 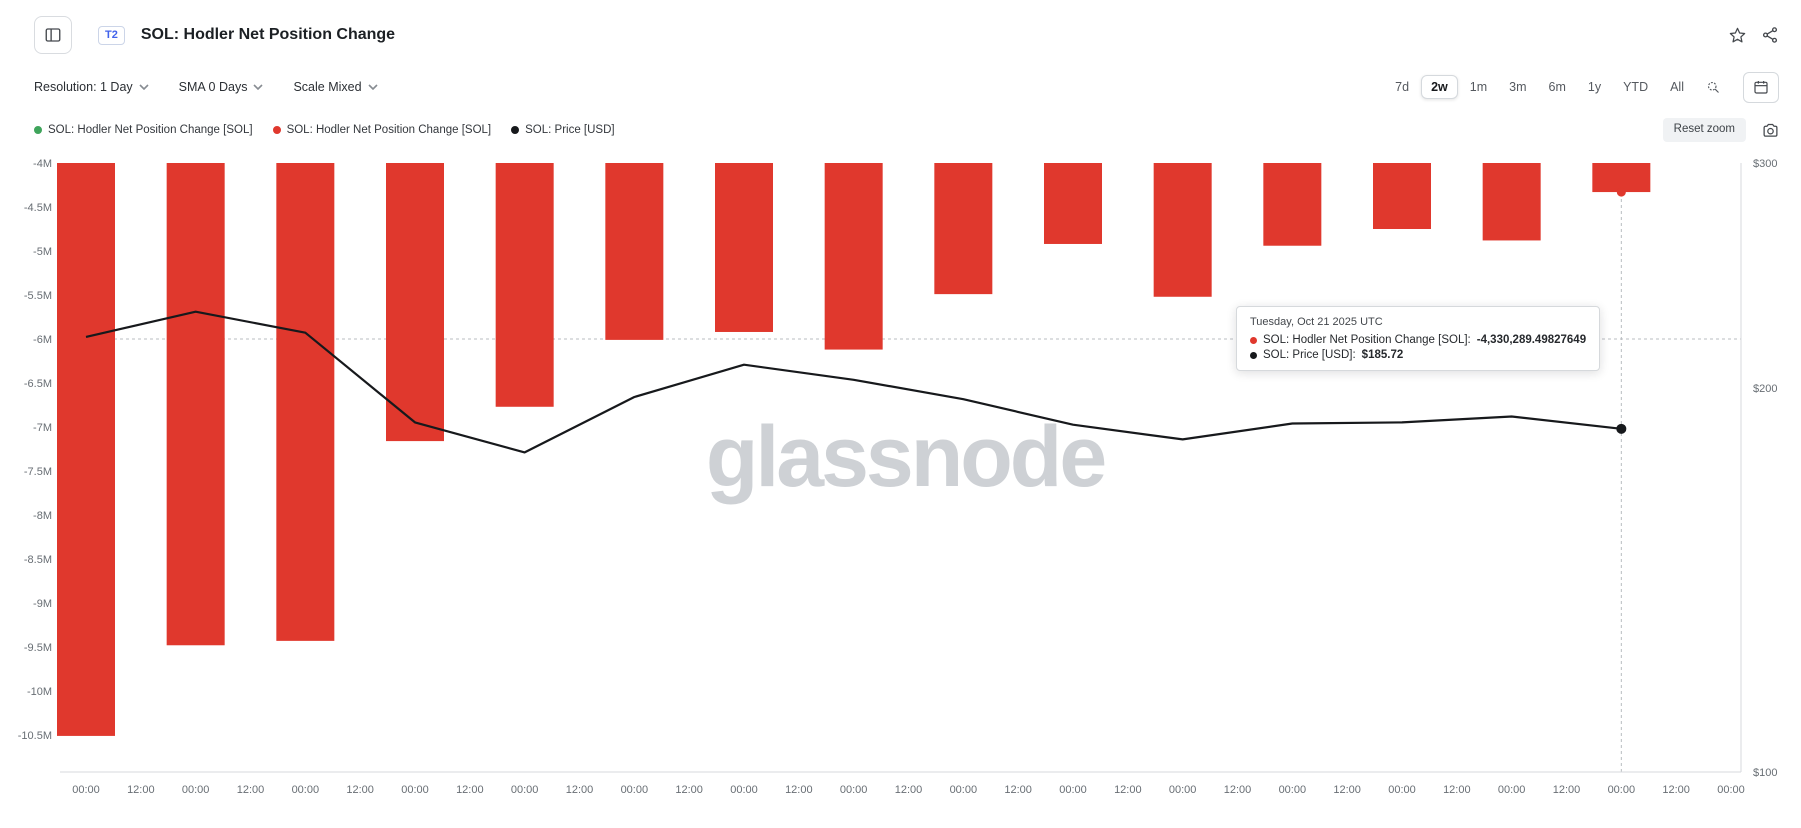 I want to click on camera-icon, so click(x=1770, y=130).